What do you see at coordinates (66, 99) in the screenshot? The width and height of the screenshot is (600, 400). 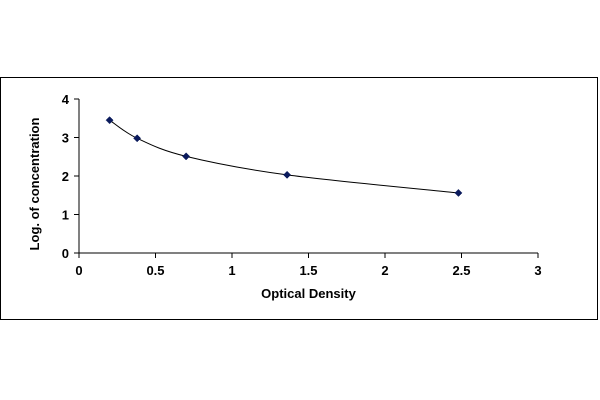 I see `y-tick-label: 4` at bounding box center [66, 99].